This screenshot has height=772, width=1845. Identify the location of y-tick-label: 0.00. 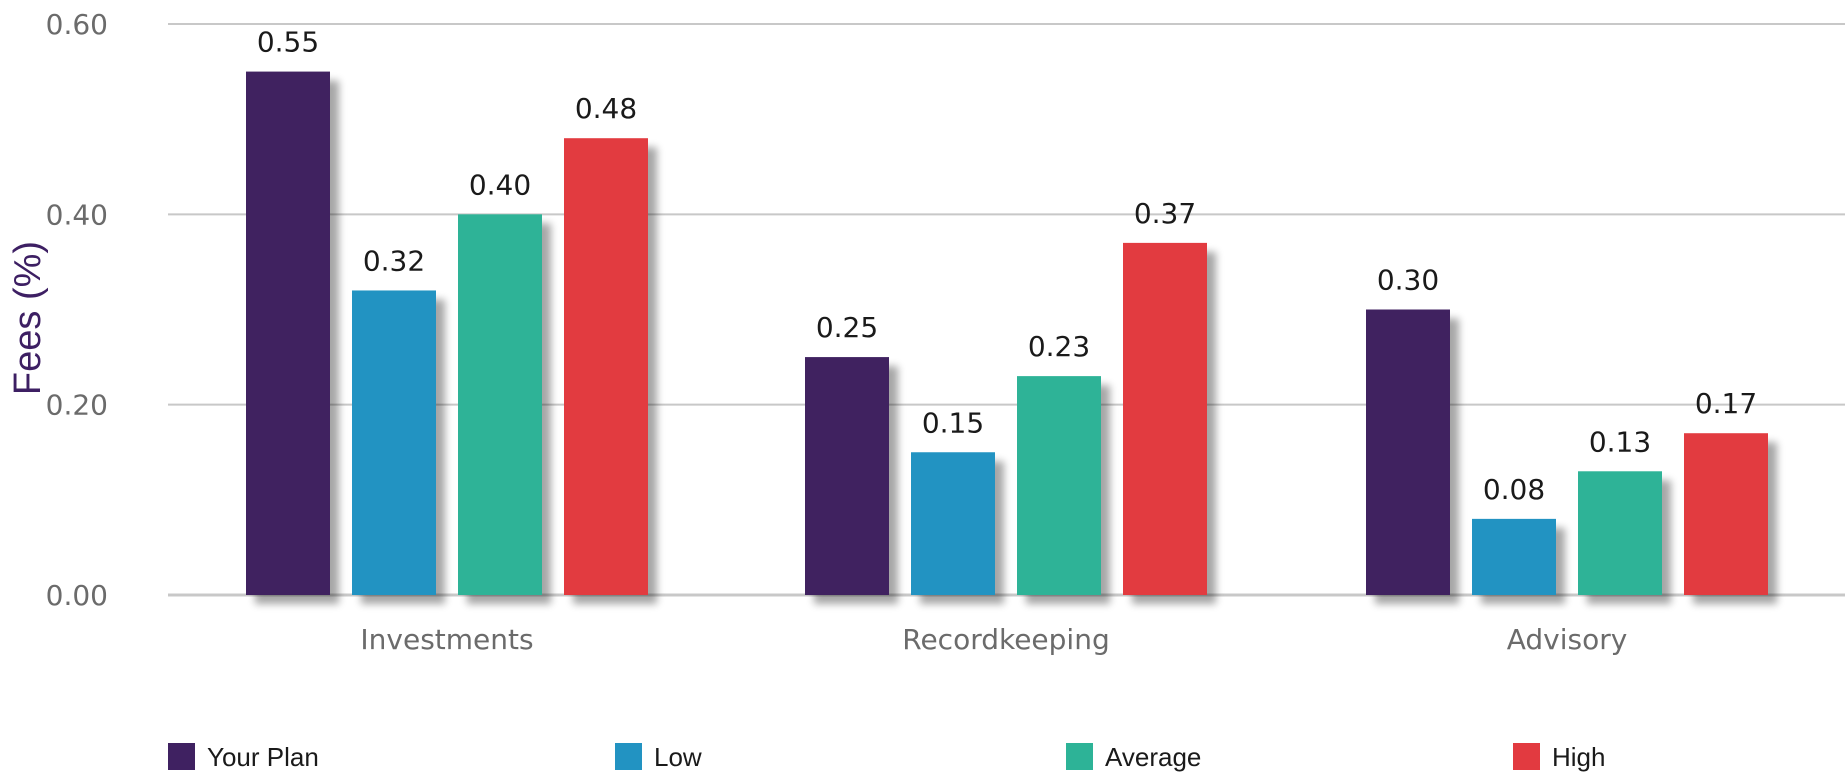
(77, 595).